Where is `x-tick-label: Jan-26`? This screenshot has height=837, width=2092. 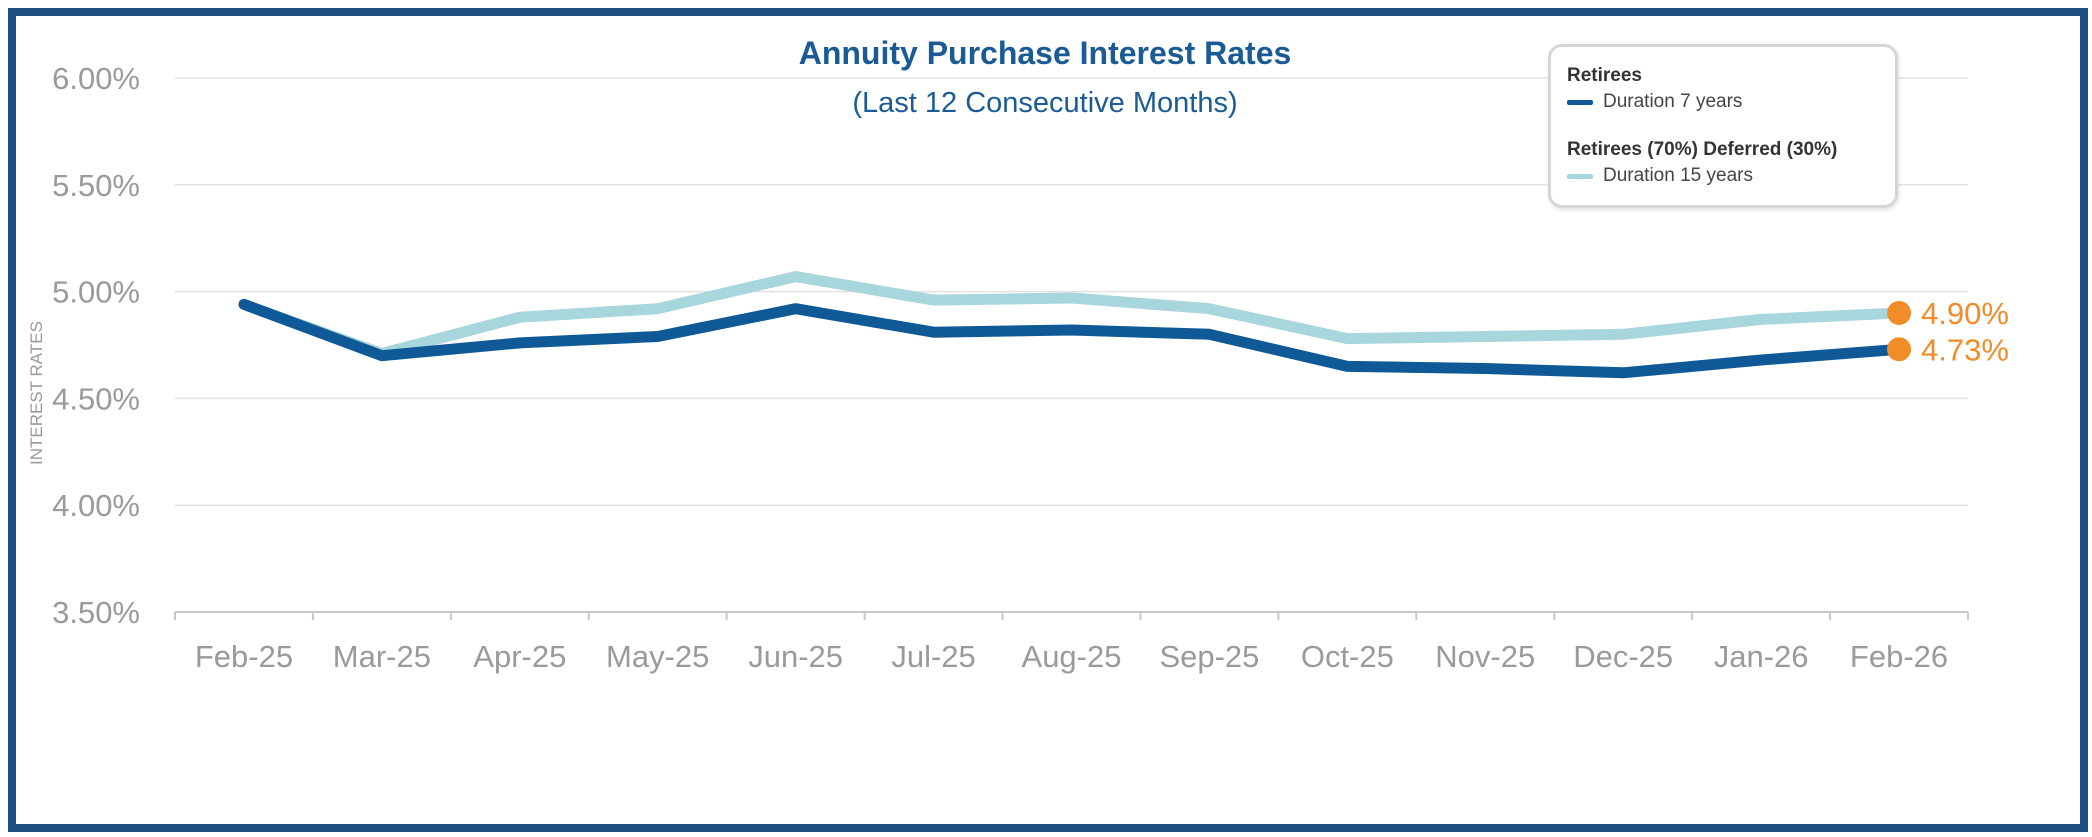 x-tick-label: Jan-26 is located at coordinates (1761, 656).